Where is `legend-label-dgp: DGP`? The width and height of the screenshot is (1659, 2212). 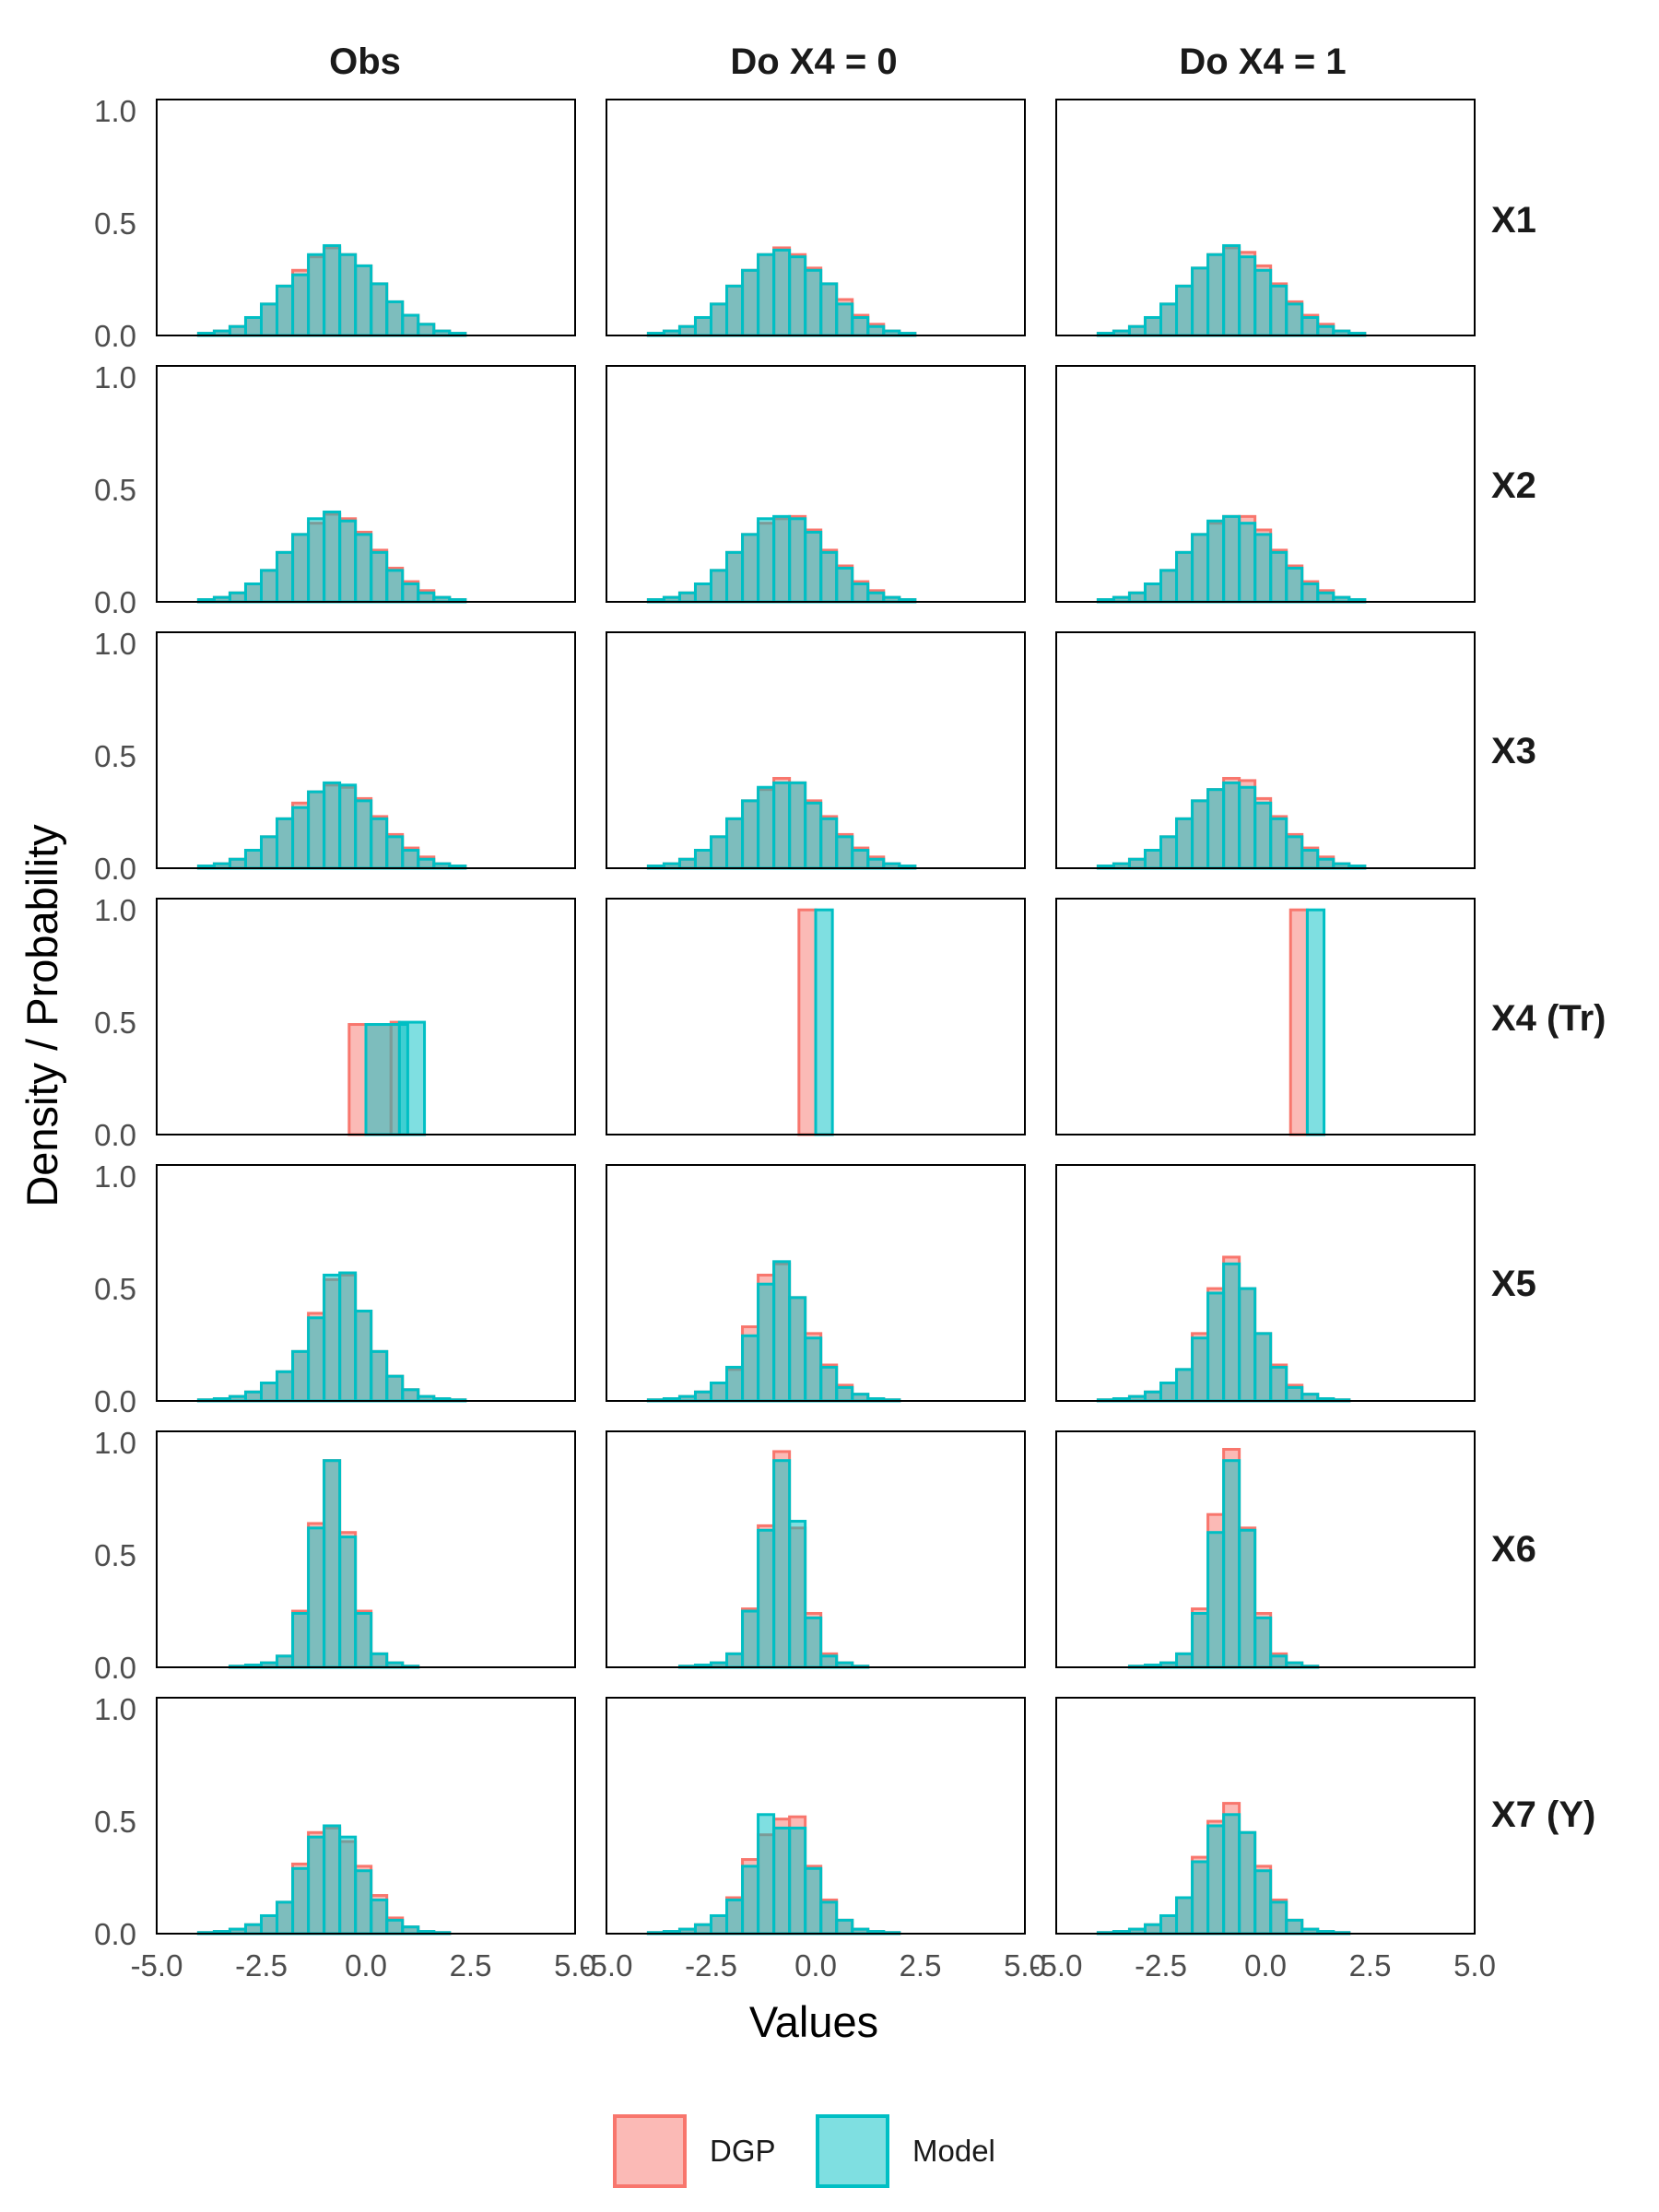 legend-label-dgp: DGP is located at coordinates (743, 2151).